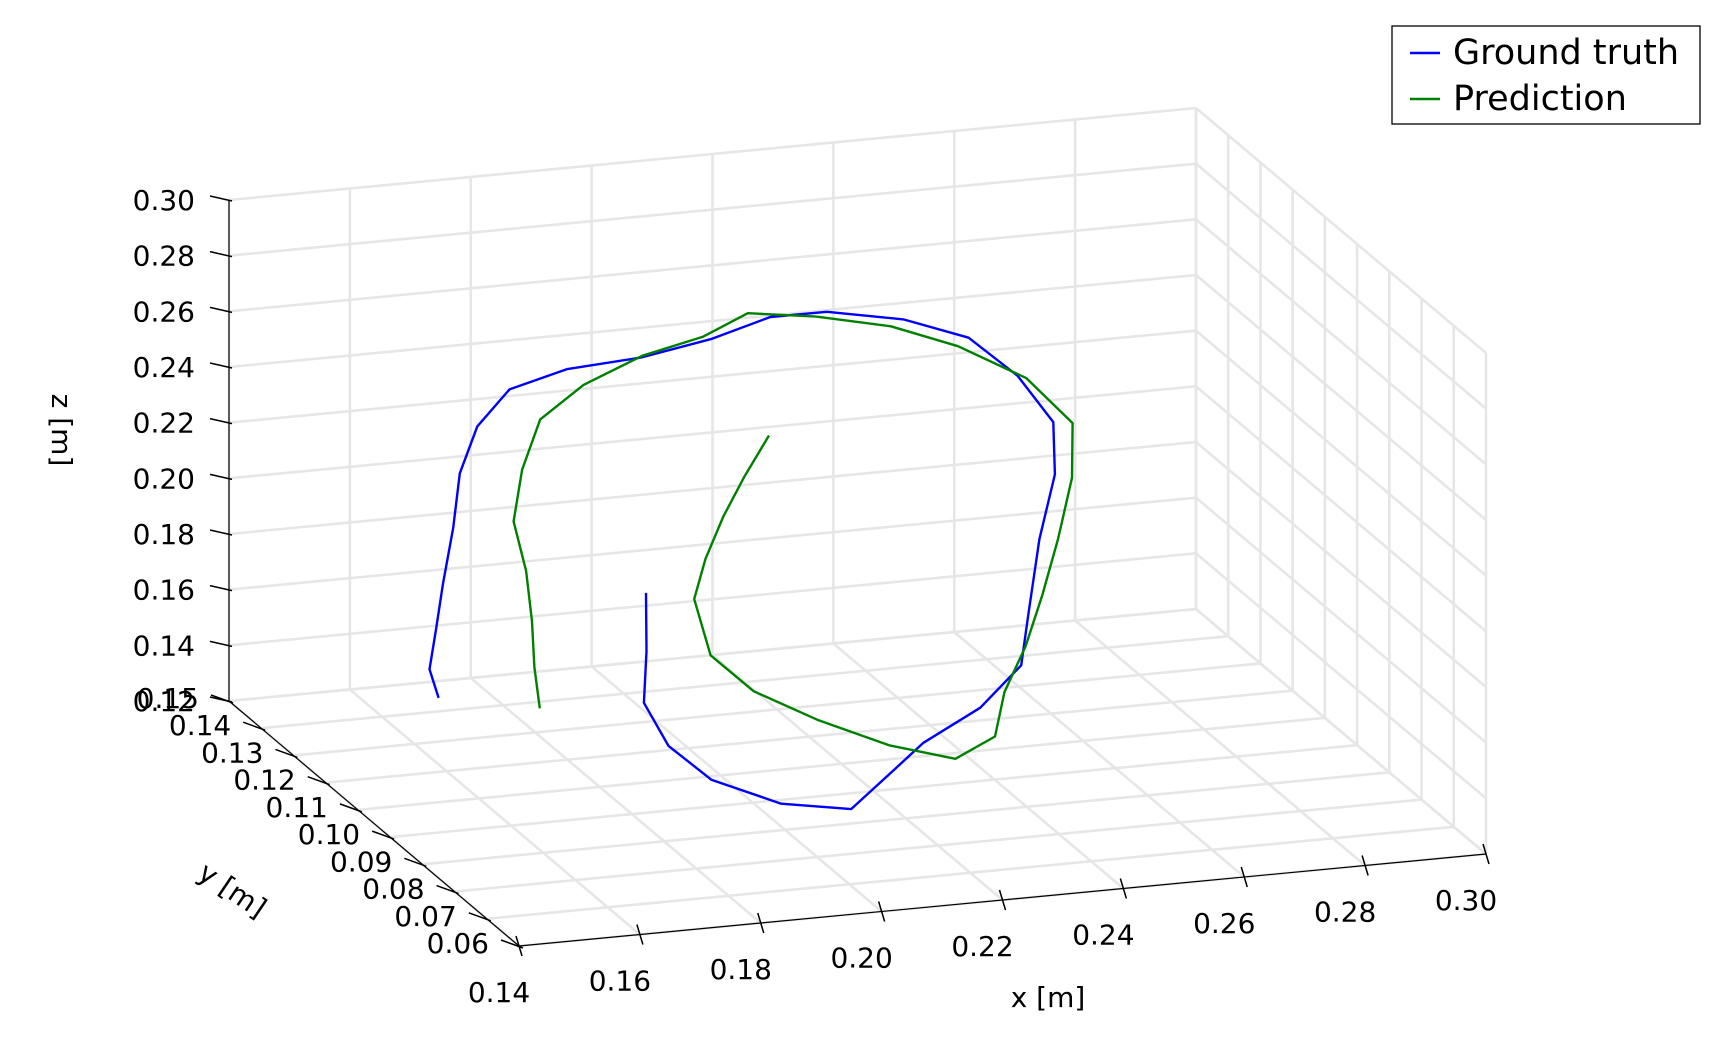  I want to click on y-axis-label: y [m], so click(232, 890).